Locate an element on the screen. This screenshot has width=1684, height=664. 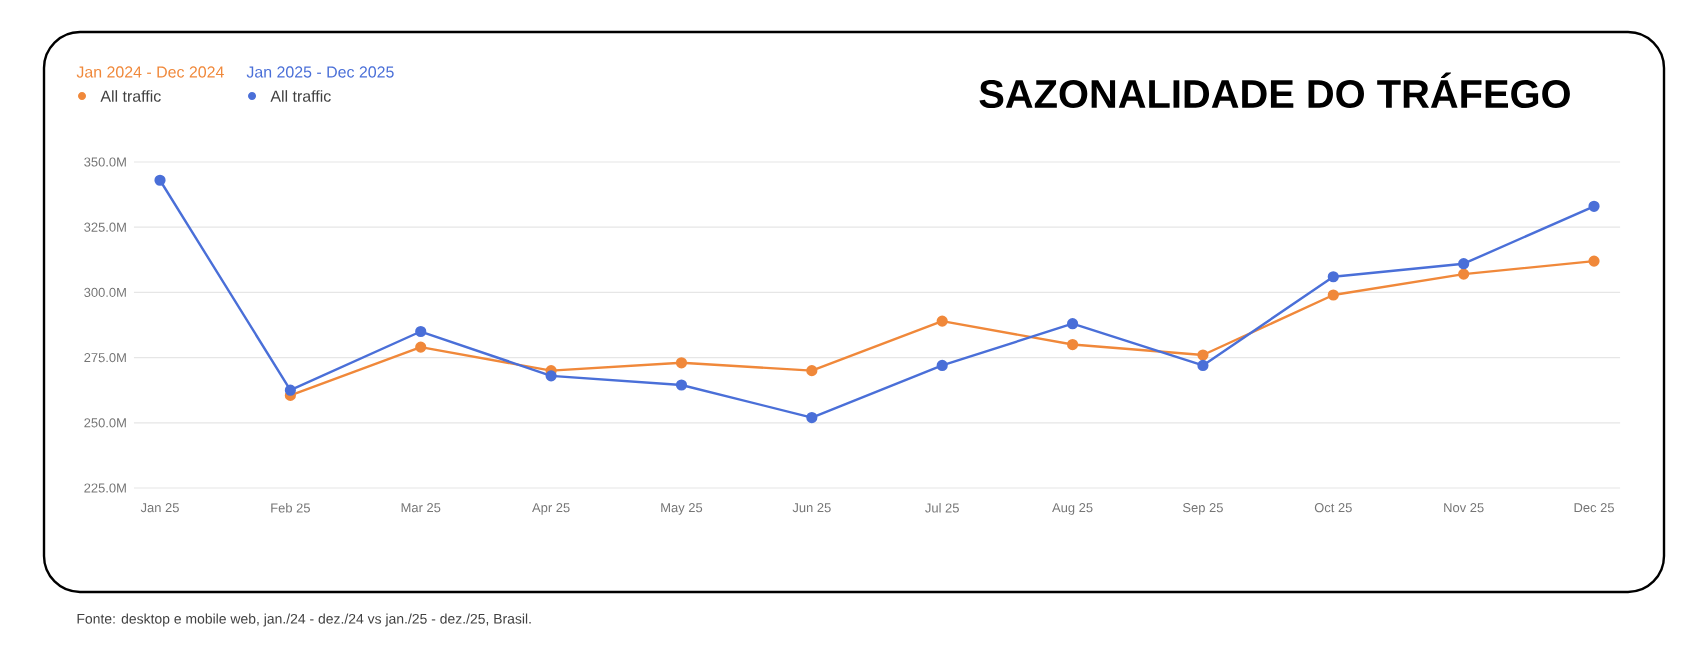
chart-title: SAZONALIDADE DO TRÁFEGO is located at coordinates (1274, 90).